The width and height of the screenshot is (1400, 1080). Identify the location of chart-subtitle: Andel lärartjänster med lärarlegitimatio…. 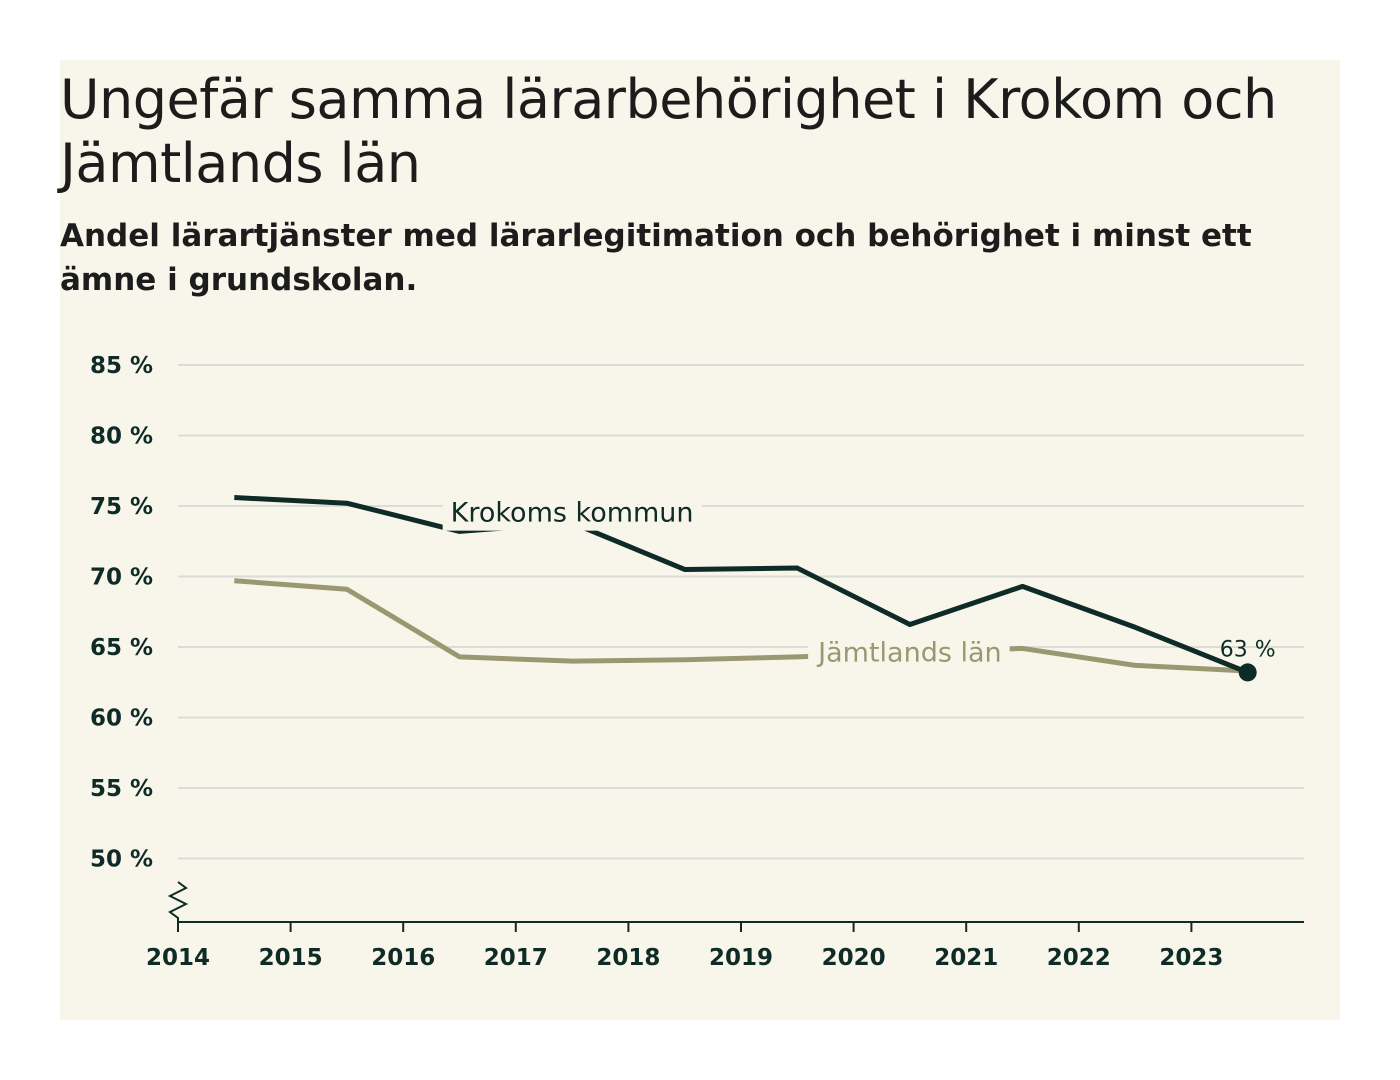
(656, 258).